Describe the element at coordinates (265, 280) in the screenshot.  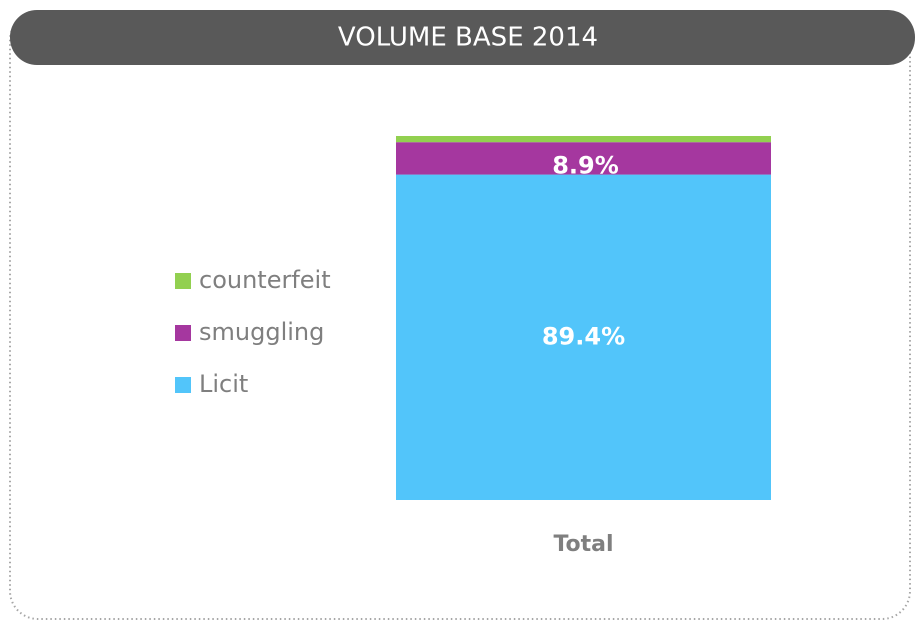
I see `legend-label: counterfeit` at that location.